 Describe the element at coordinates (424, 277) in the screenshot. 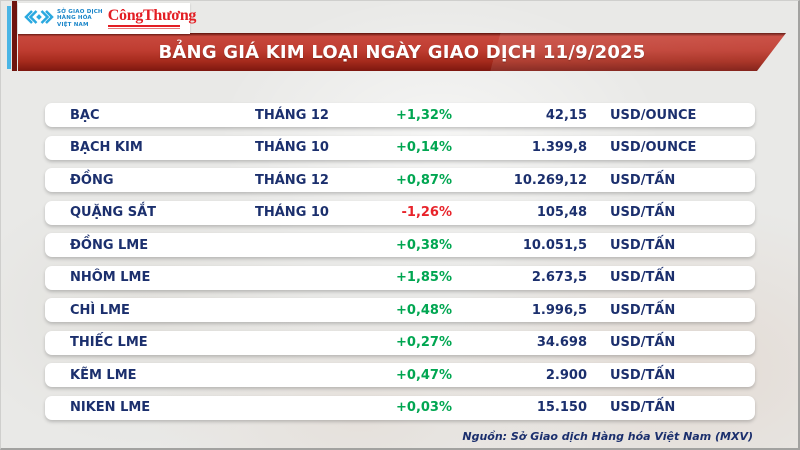

I see `change-percent: +1,85%` at that location.